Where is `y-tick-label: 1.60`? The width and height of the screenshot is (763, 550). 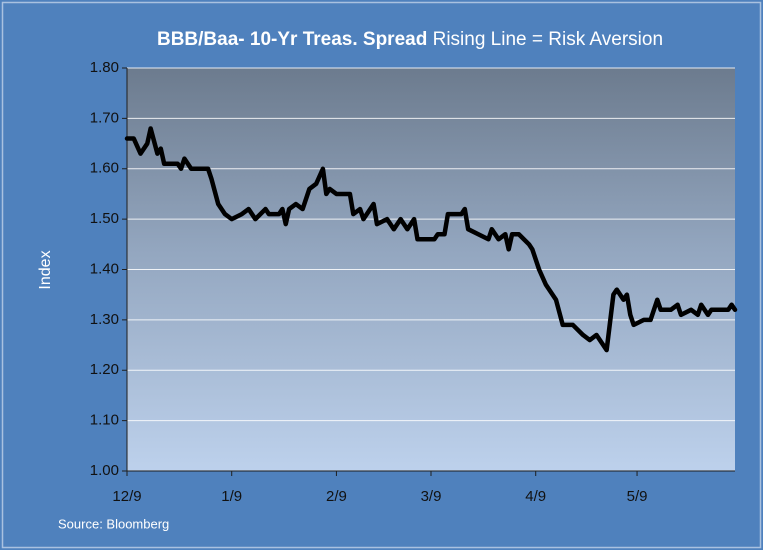
y-tick-label: 1.60 is located at coordinates (104, 168).